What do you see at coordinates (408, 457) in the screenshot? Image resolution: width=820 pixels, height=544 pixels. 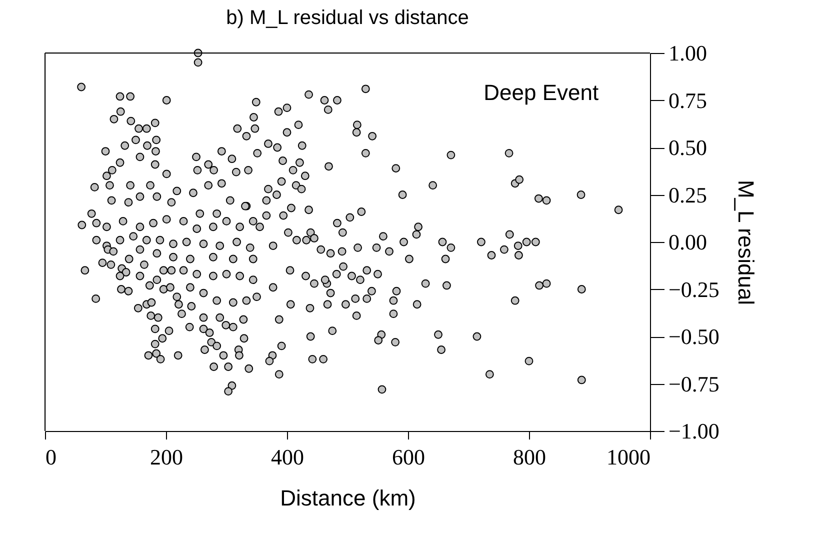 I see `x-tick-label: 600` at bounding box center [408, 457].